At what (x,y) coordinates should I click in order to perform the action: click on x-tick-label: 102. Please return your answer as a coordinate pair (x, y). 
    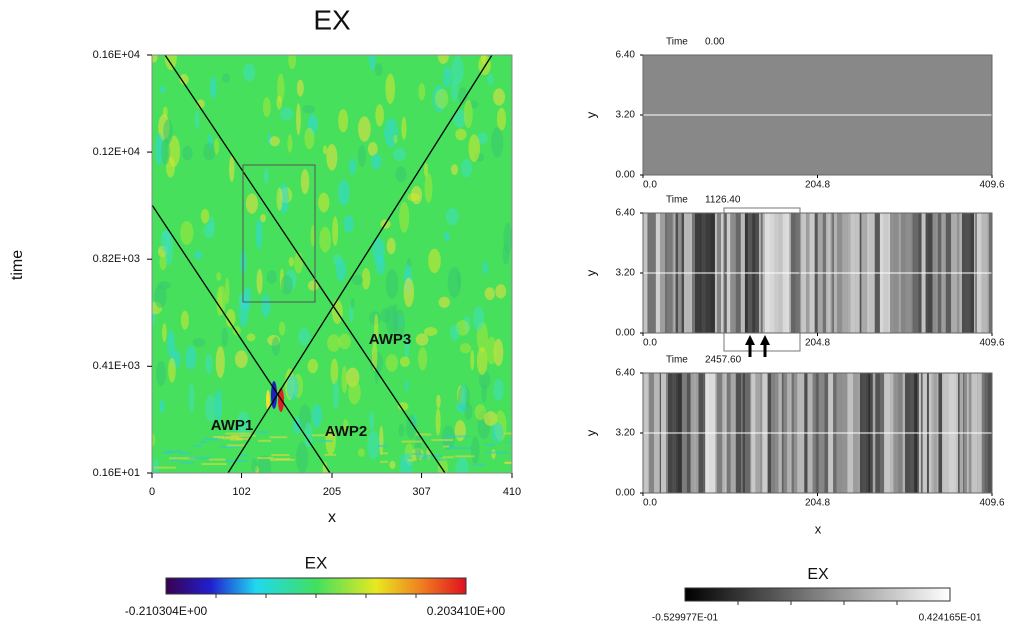
    Looking at the image, I should click on (241, 492).